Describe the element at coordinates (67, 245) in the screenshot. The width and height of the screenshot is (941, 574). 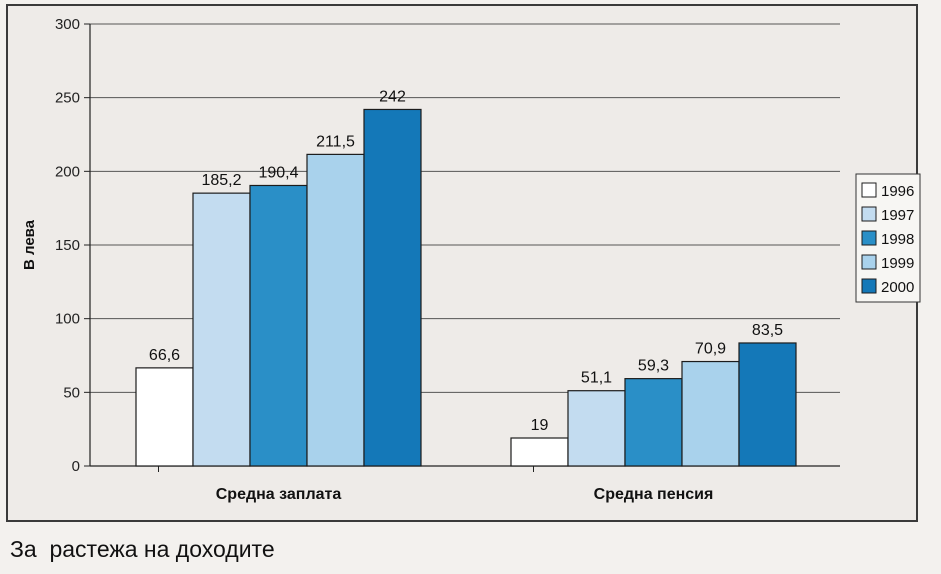
I see `y-tick-label: 150` at that location.